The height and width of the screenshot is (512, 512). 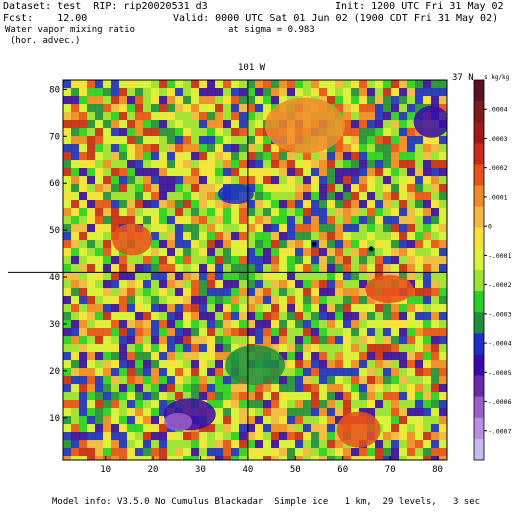 What do you see at coordinates (497, 77) in the screenshot?
I see `colorbar-unit: s kg/kg s⁻¹` at bounding box center [497, 77].